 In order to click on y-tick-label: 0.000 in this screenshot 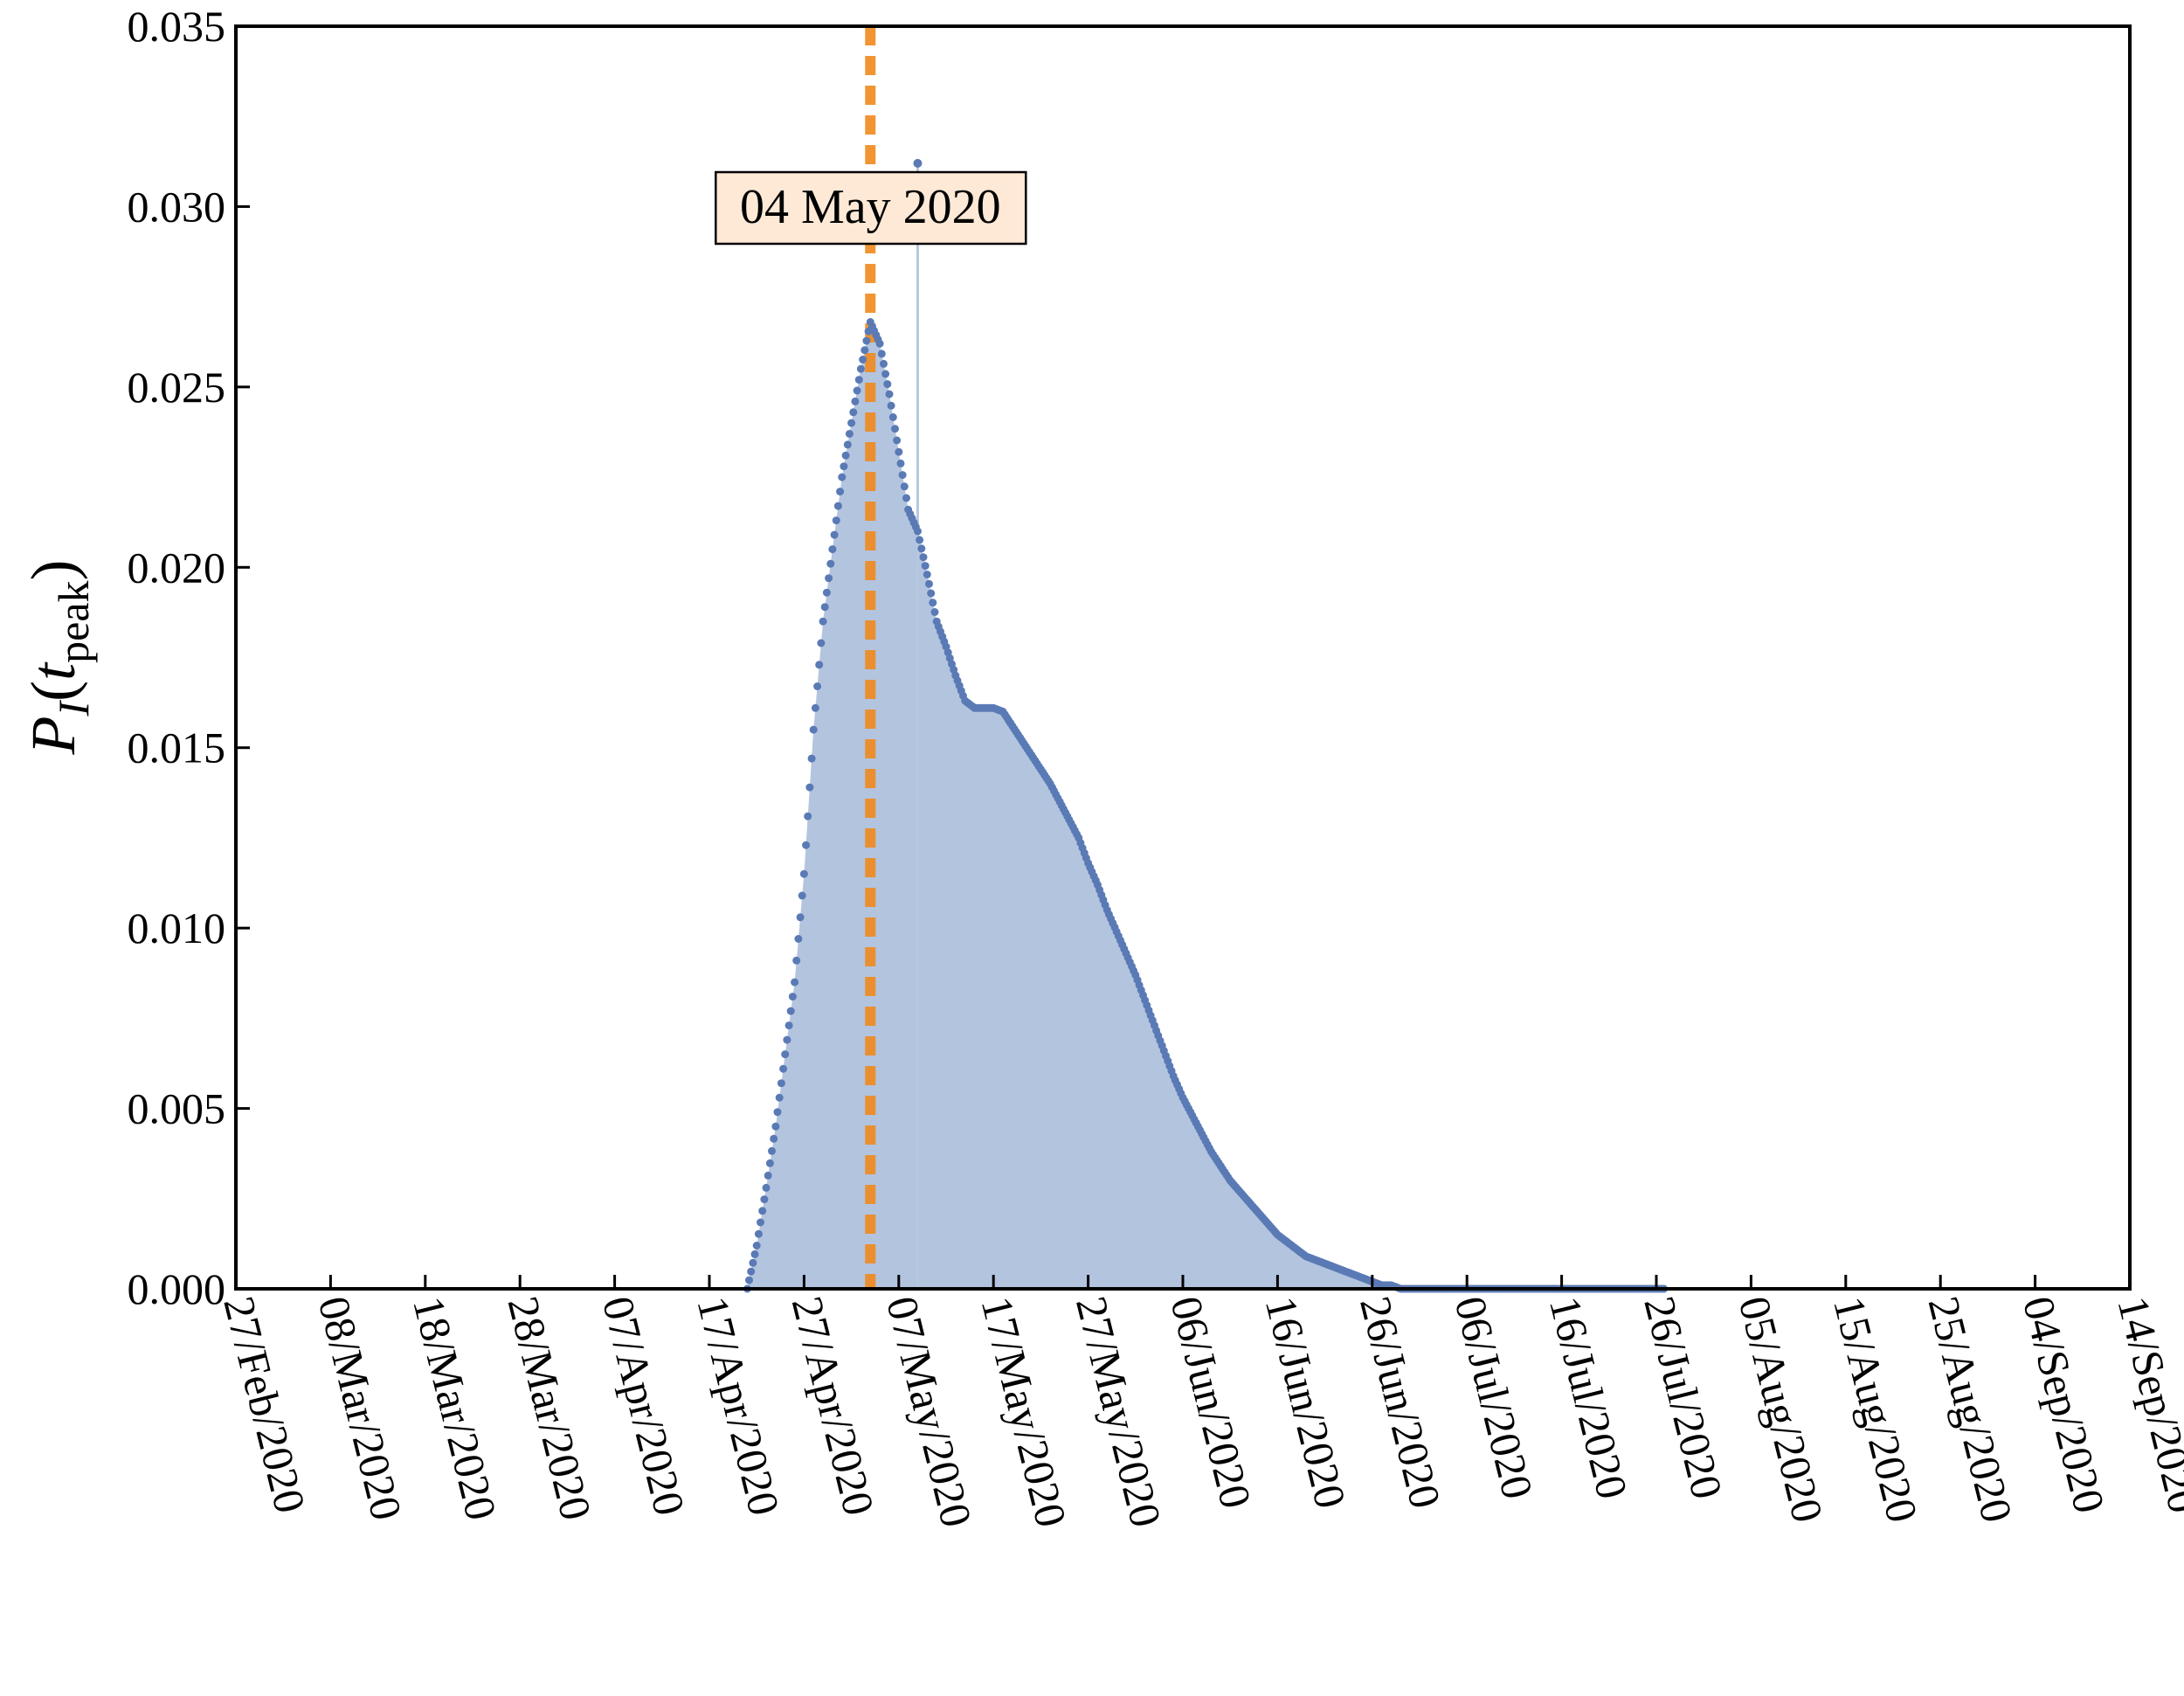, I will do `click(177, 1288)`.